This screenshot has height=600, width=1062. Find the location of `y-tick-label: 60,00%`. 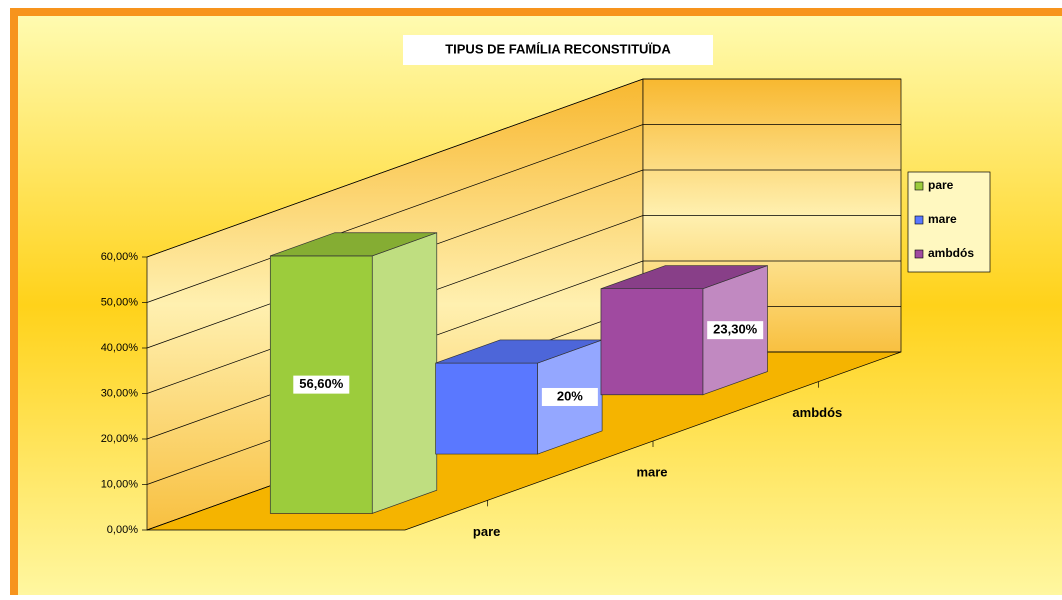

y-tick-label: 60,00% is located at coordinates (120, 257).